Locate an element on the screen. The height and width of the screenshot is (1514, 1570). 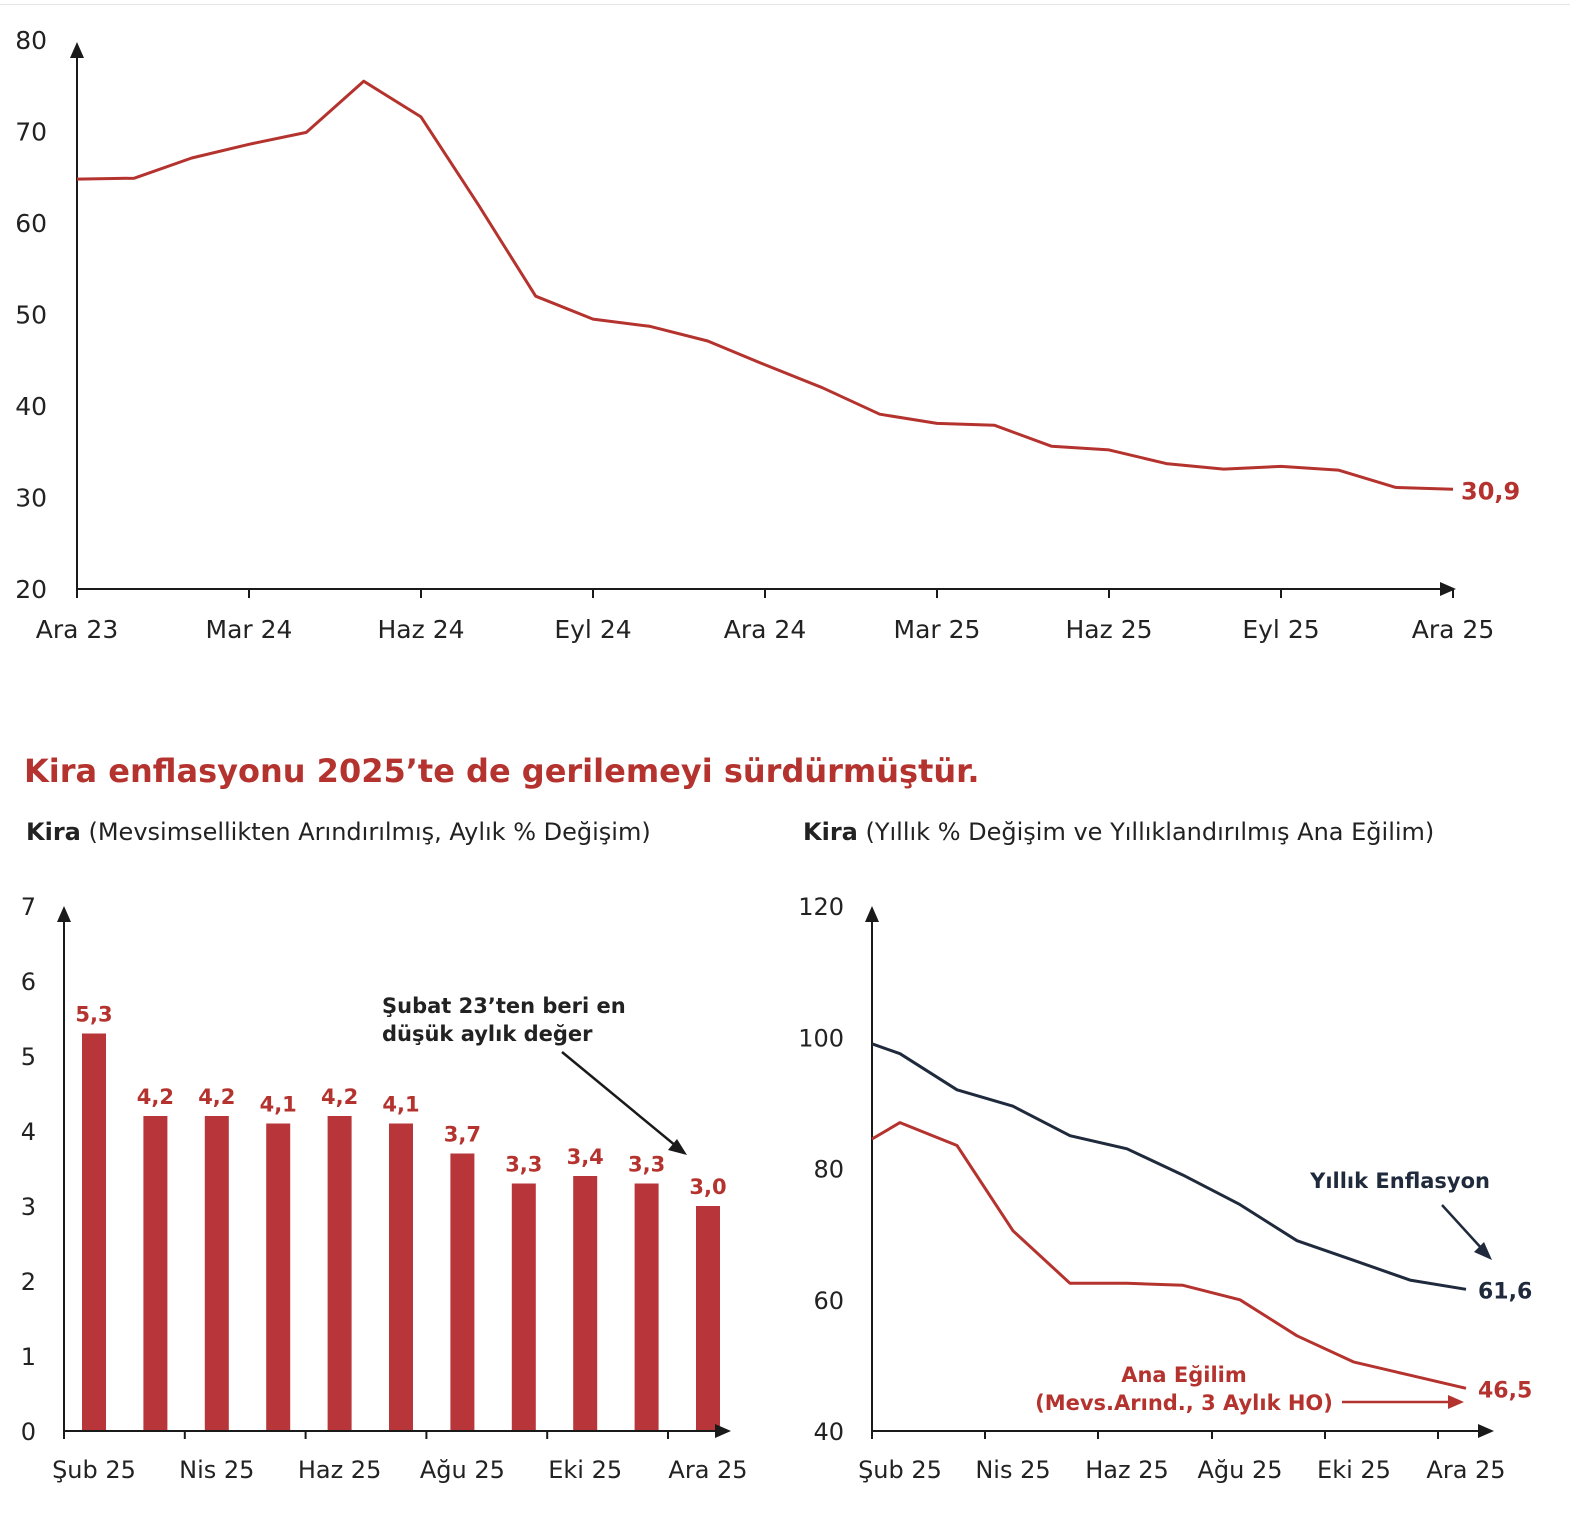
trend-legend-line2: (Mevs.Arınd., 3 Aylık HO) is located at coordinates (1184, 1403).